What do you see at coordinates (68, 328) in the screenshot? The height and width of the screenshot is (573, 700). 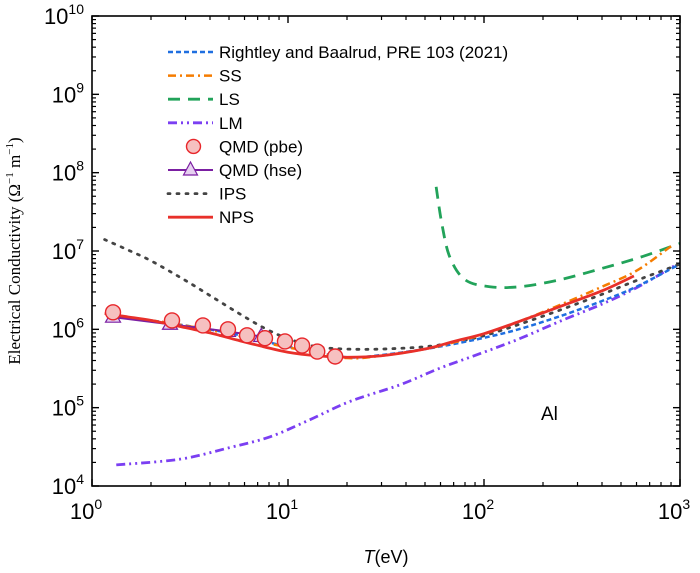 I see `y-tick-label: 10⁶` at bounding box center [68, 328].